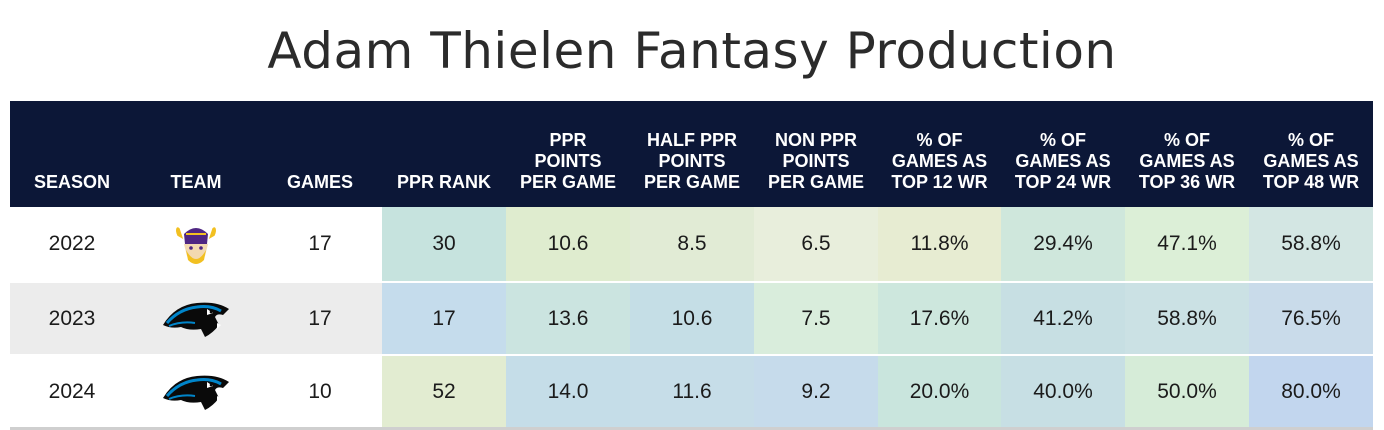 This screenshot has width=1384, height=430. I want to click on col-header-top12: % OF GAMES AS TOP 12 WR, so click(939, 154).